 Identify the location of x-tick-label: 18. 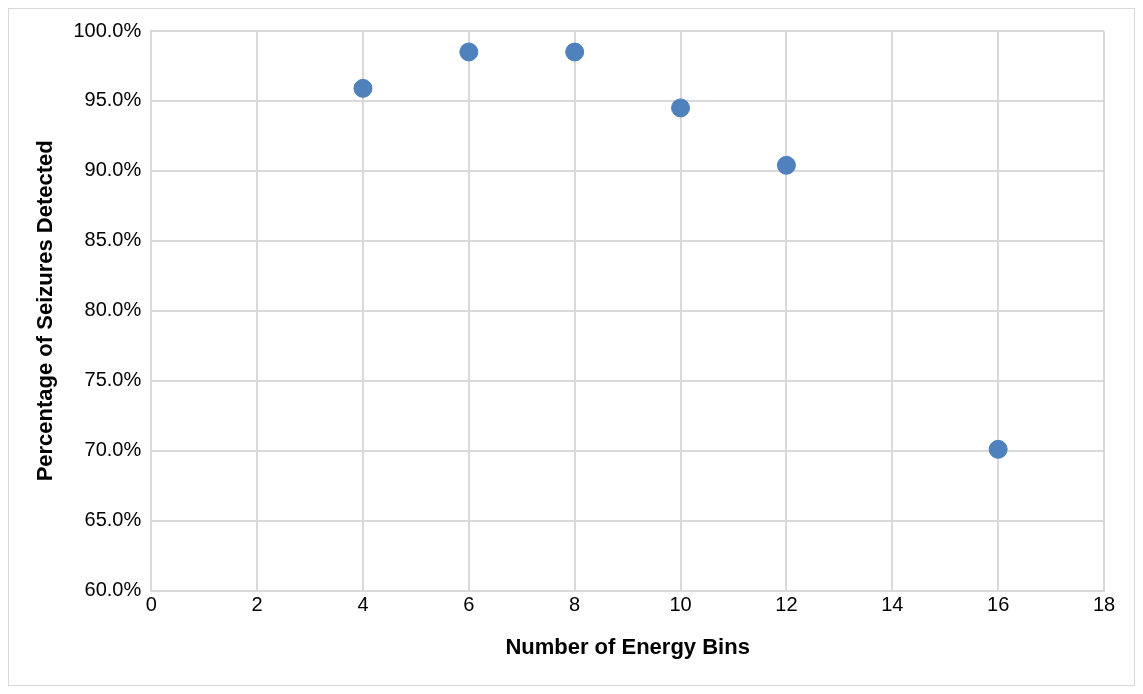
(1104, 604).